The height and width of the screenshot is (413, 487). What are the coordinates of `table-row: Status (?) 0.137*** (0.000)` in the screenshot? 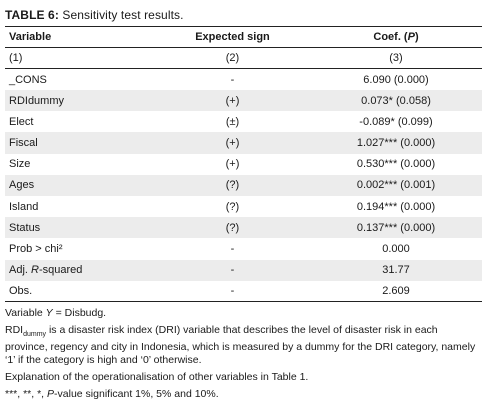 It's located at (243, 228).